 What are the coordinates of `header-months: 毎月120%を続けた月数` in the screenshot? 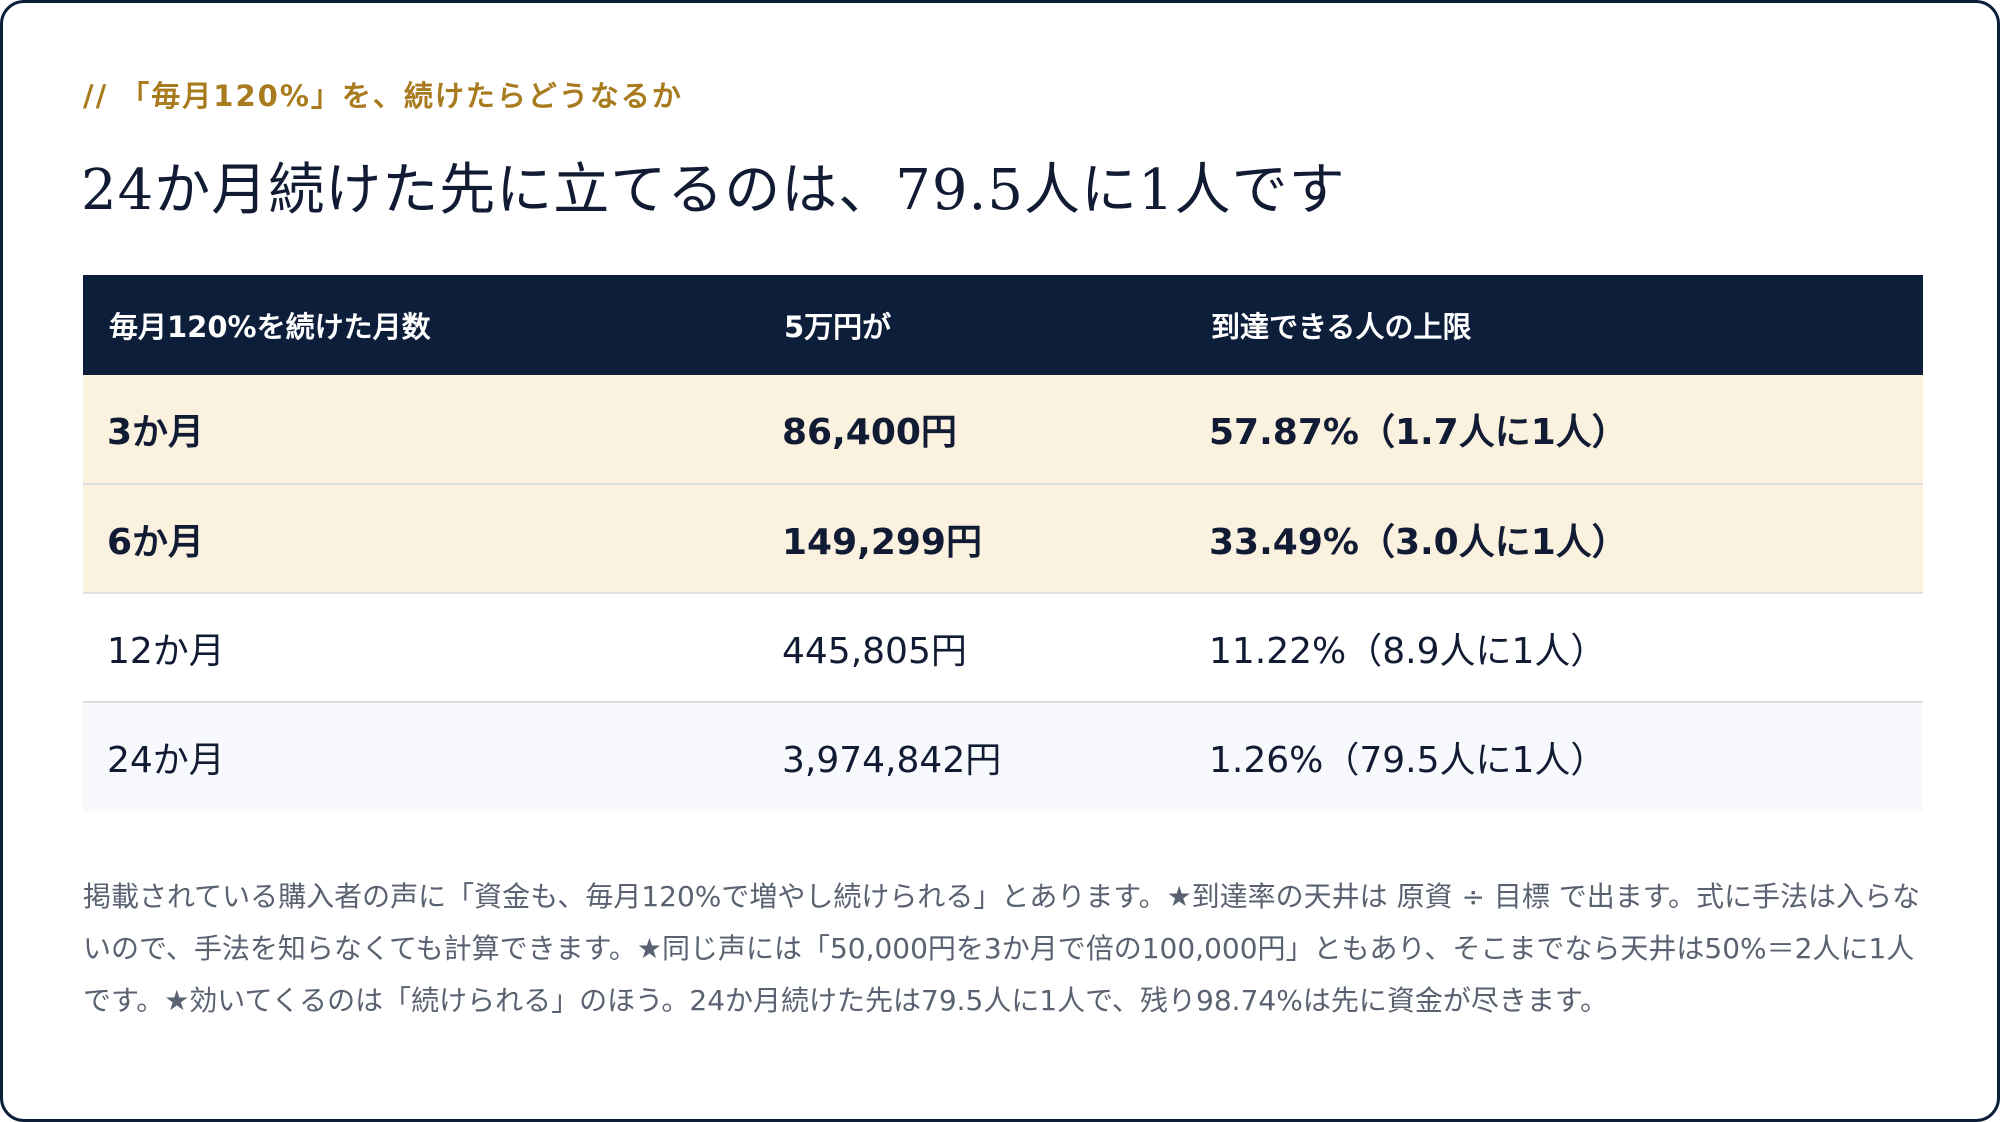 It's located at (270, 327).